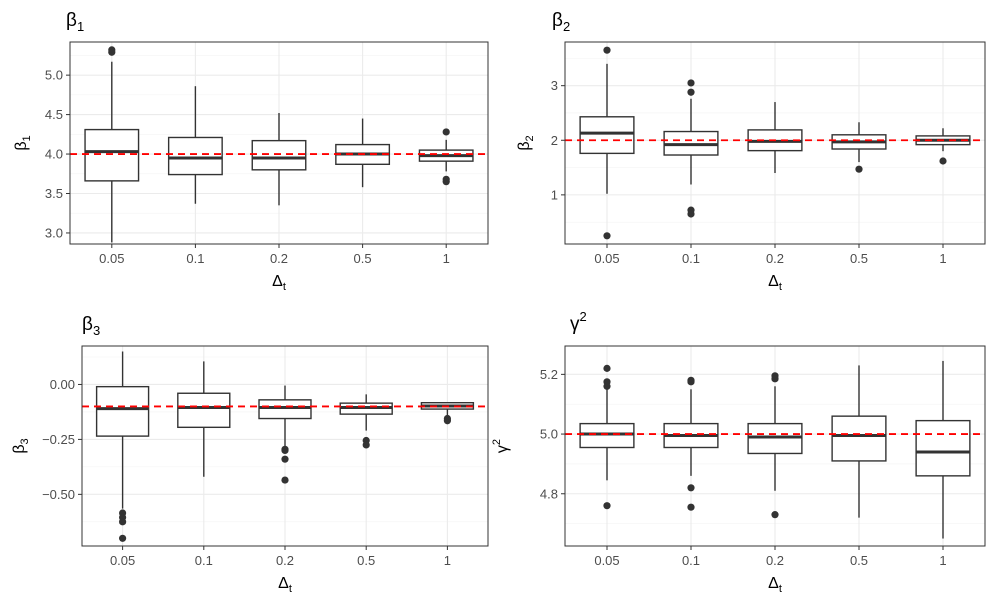  I want to click on y-axis-label-superscript: 2, so click(497, 442).